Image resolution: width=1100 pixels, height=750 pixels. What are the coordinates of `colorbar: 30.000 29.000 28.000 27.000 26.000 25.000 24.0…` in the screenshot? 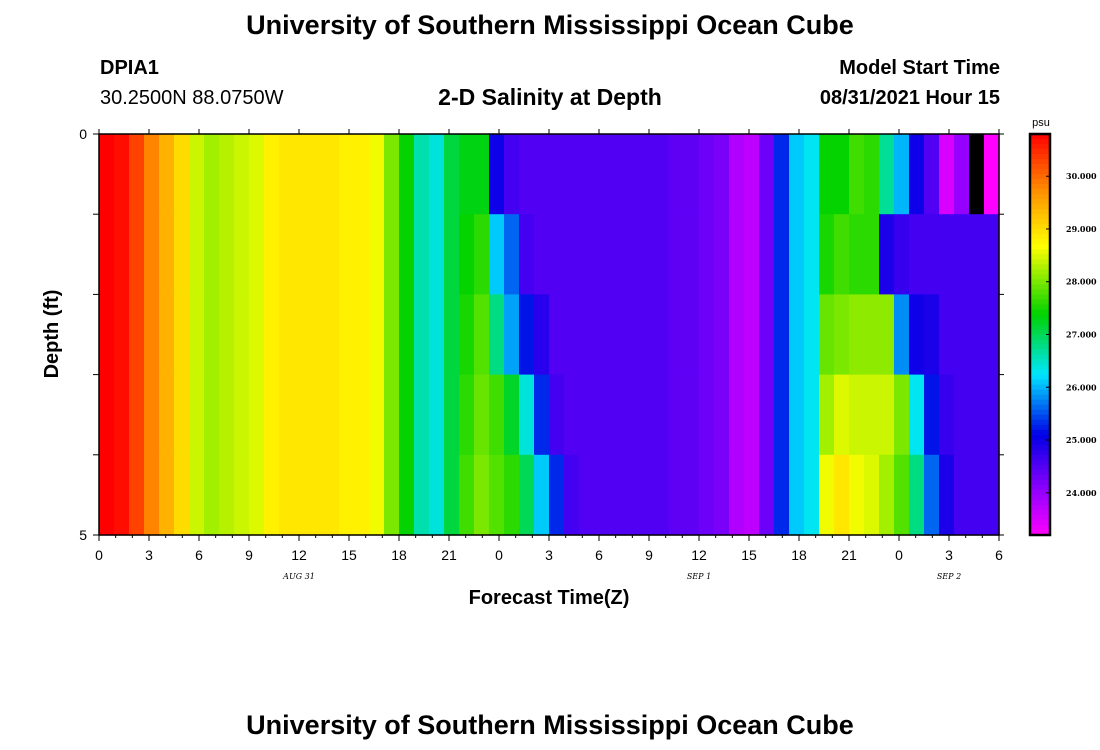 It's located at (1062, 334).